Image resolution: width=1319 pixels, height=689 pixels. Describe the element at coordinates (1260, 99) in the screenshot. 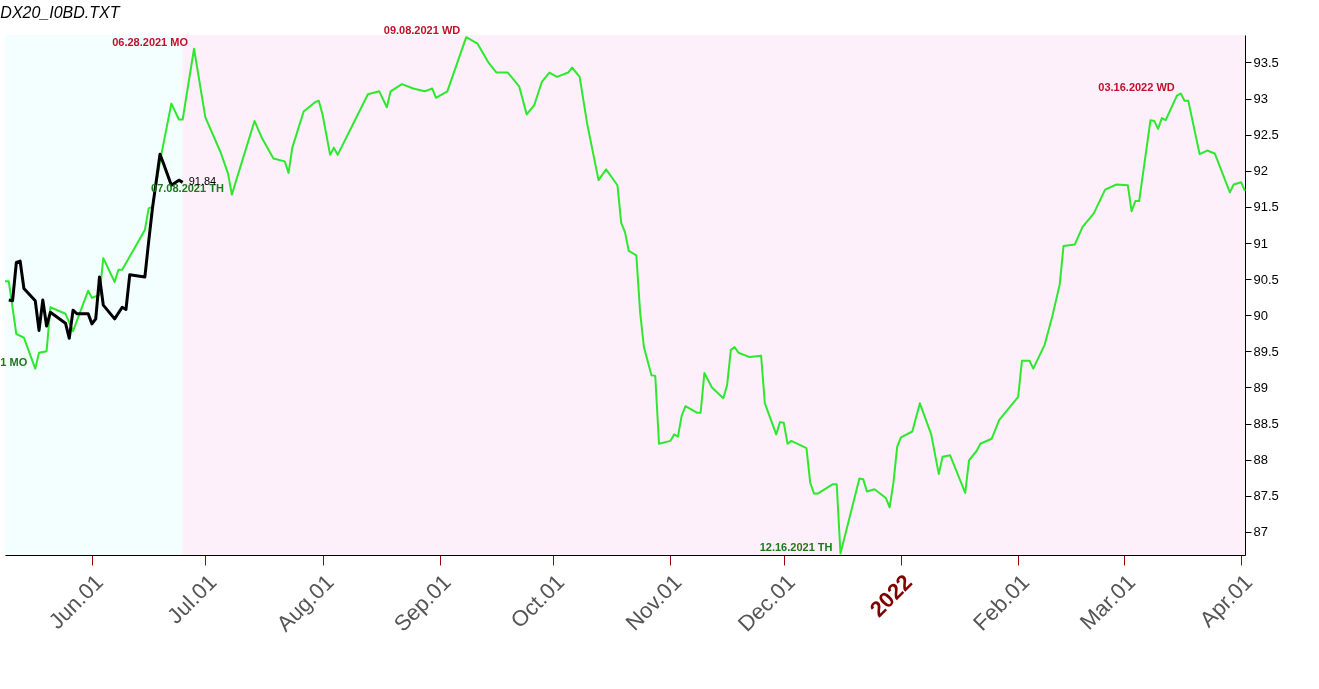

I see `y-tick-label: 93` at that location.